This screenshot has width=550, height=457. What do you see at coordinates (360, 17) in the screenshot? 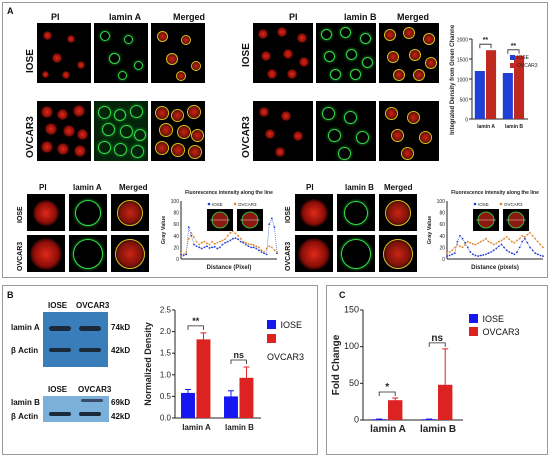
I see `col-header-lamin-b: lamin B` at bounding box center [360, 17].